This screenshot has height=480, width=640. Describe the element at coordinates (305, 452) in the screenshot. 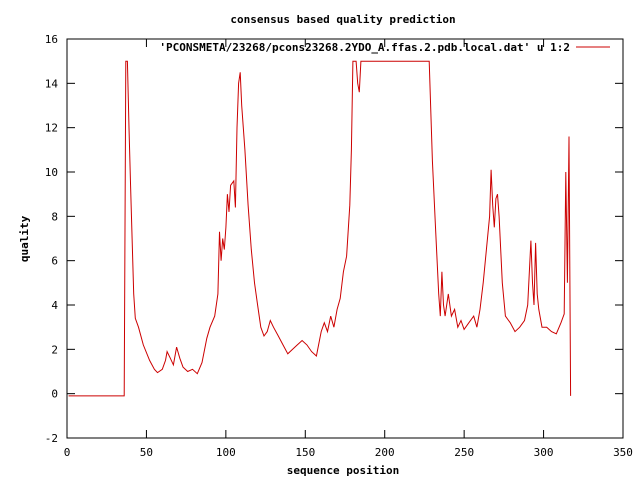

I see `x-tick-label: 150` at that location.